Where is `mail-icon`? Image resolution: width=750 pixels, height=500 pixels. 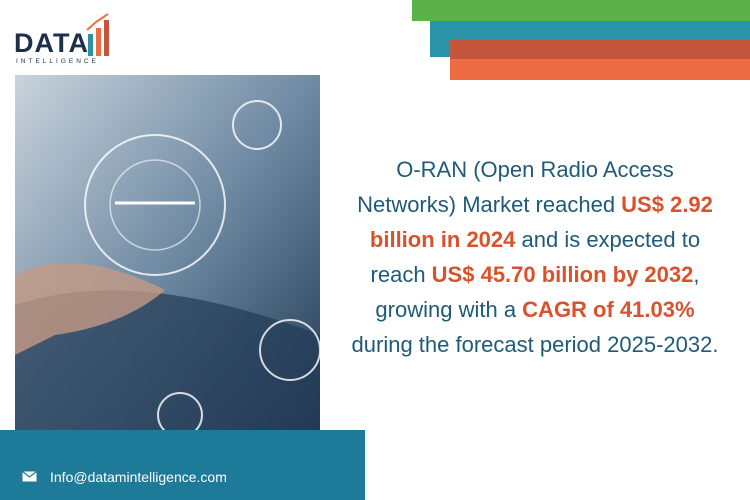
mail-icon is located at coordinates (29, 476).